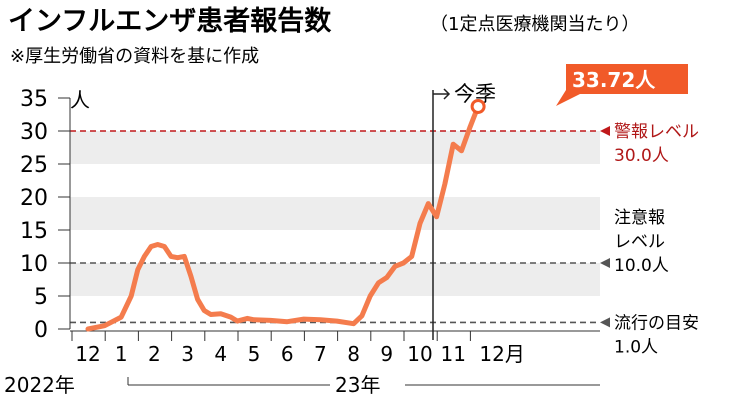  Describe the element at coordinates (34, 99) in the screenshot. I see `y-tick-label: 35` at that location.